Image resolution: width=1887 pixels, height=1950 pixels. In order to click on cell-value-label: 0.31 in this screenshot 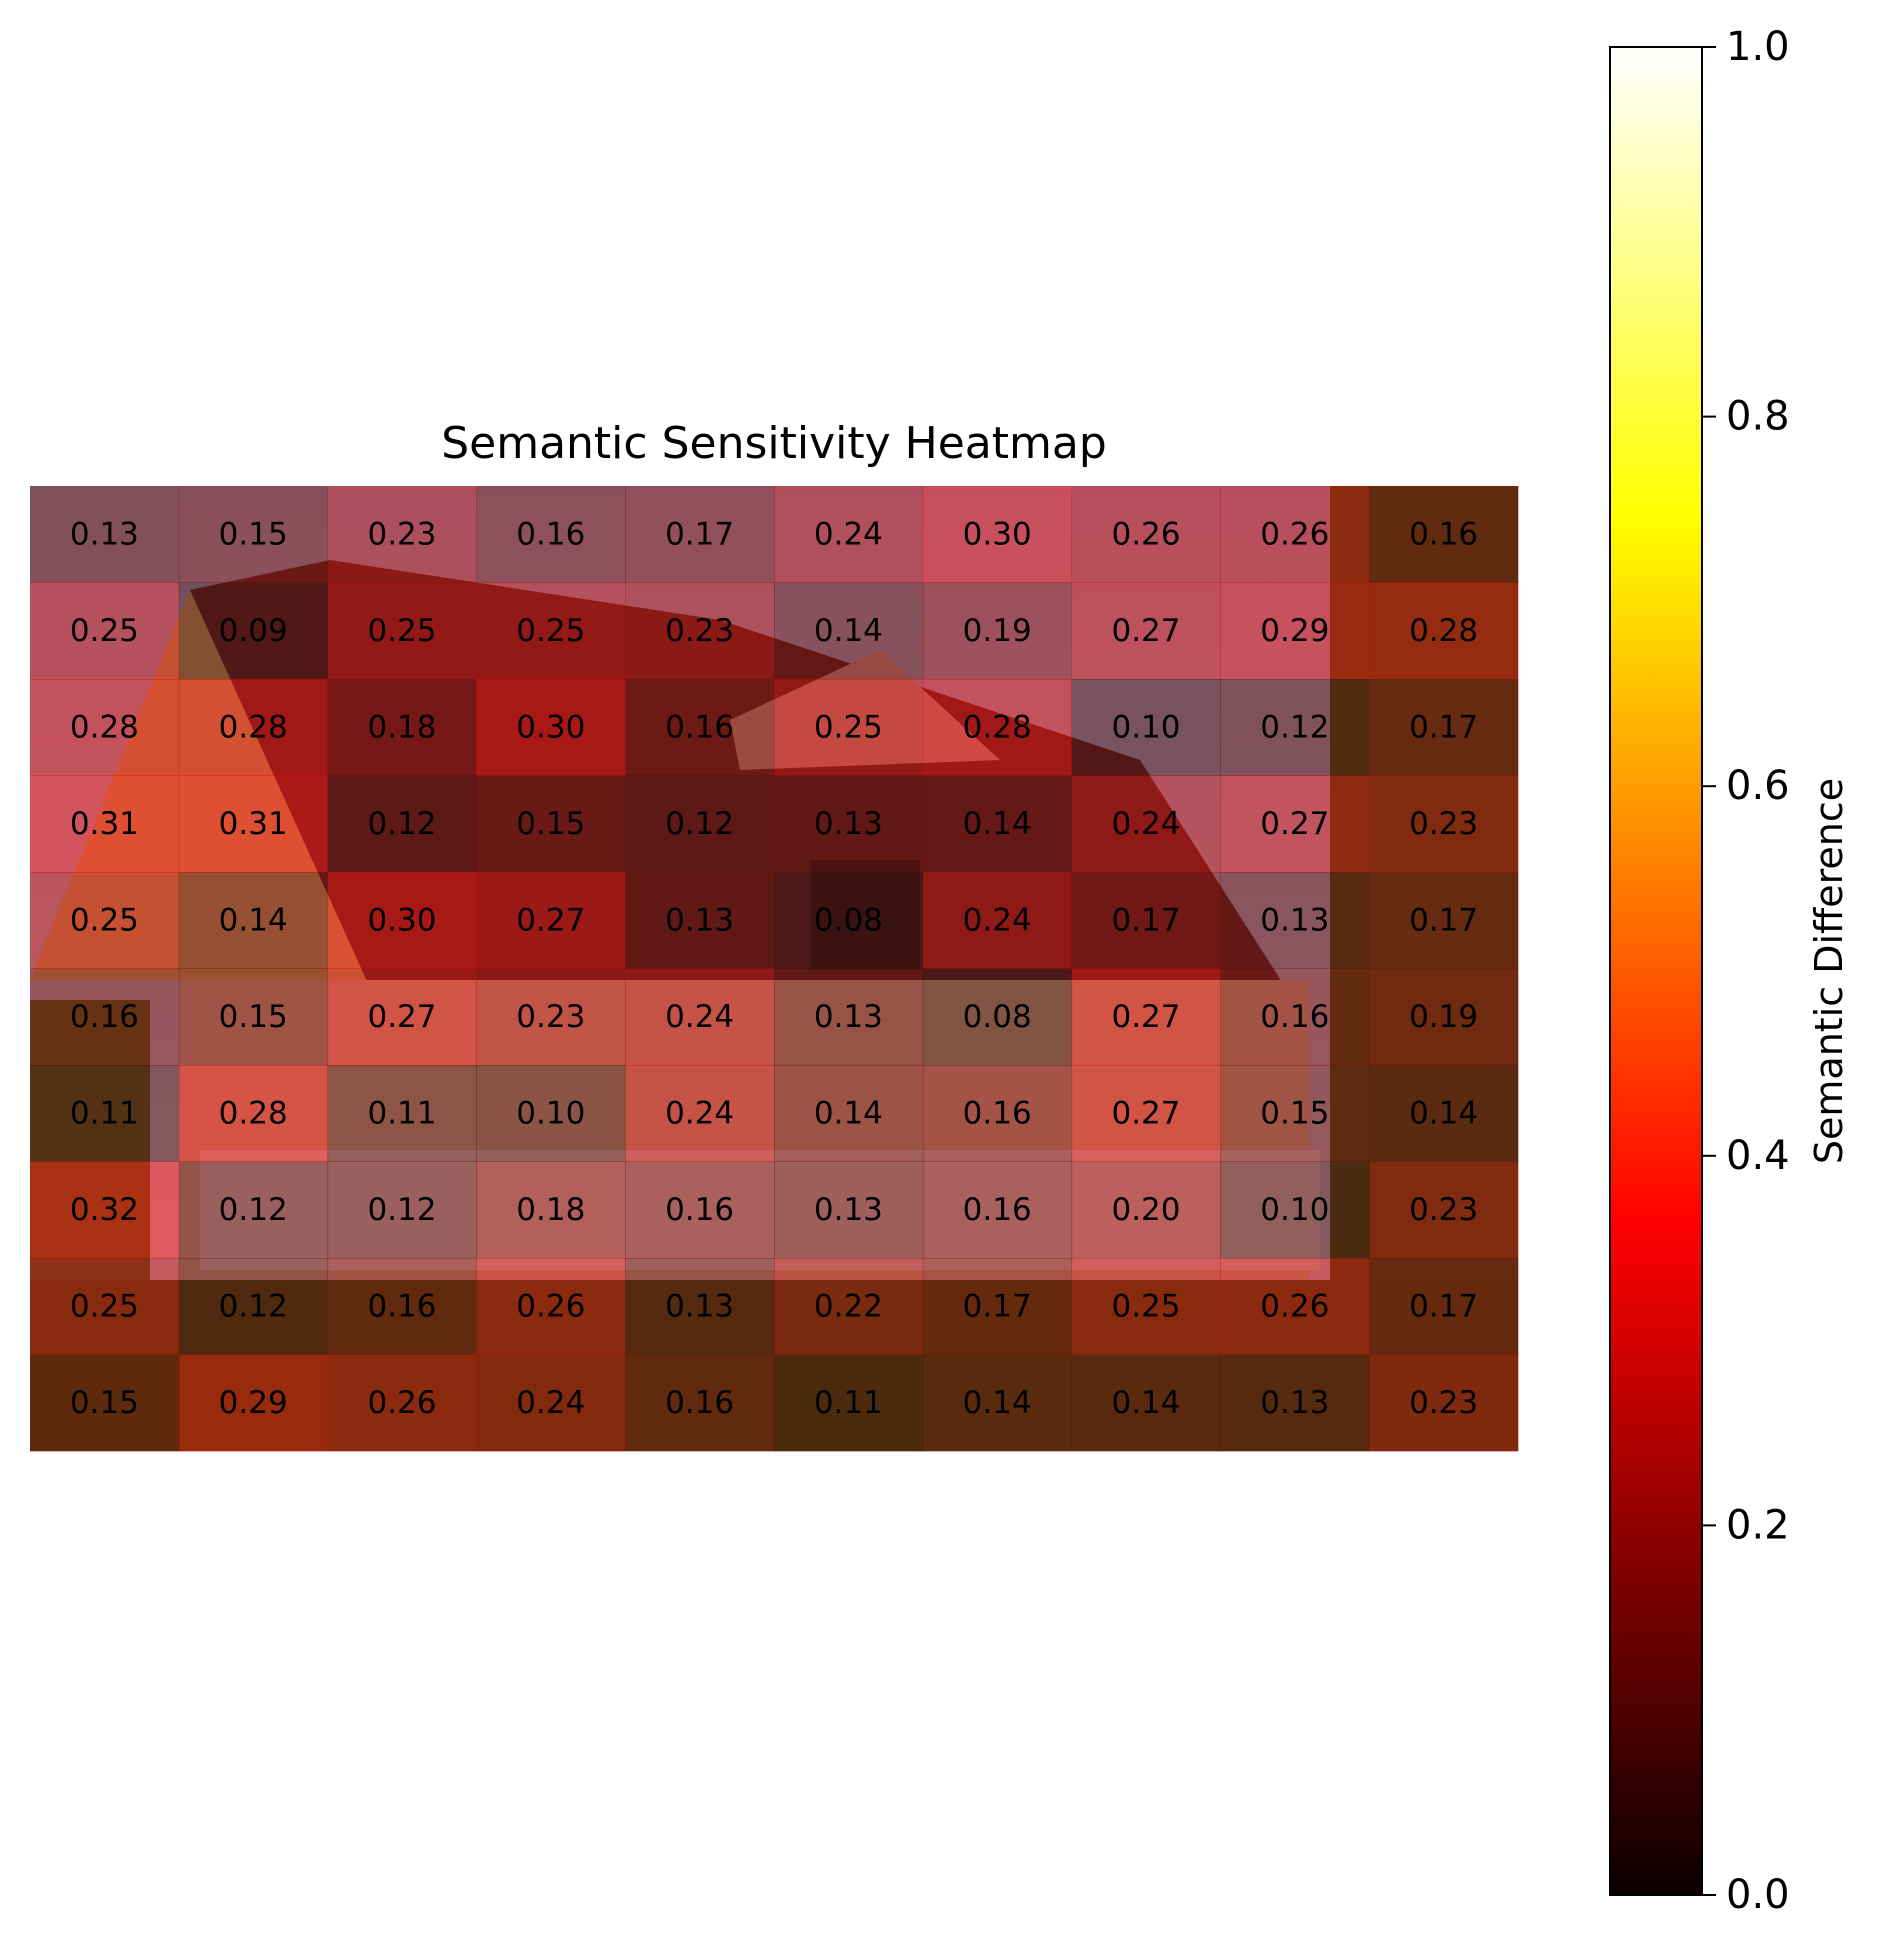, I will do `click(253, 824)`.